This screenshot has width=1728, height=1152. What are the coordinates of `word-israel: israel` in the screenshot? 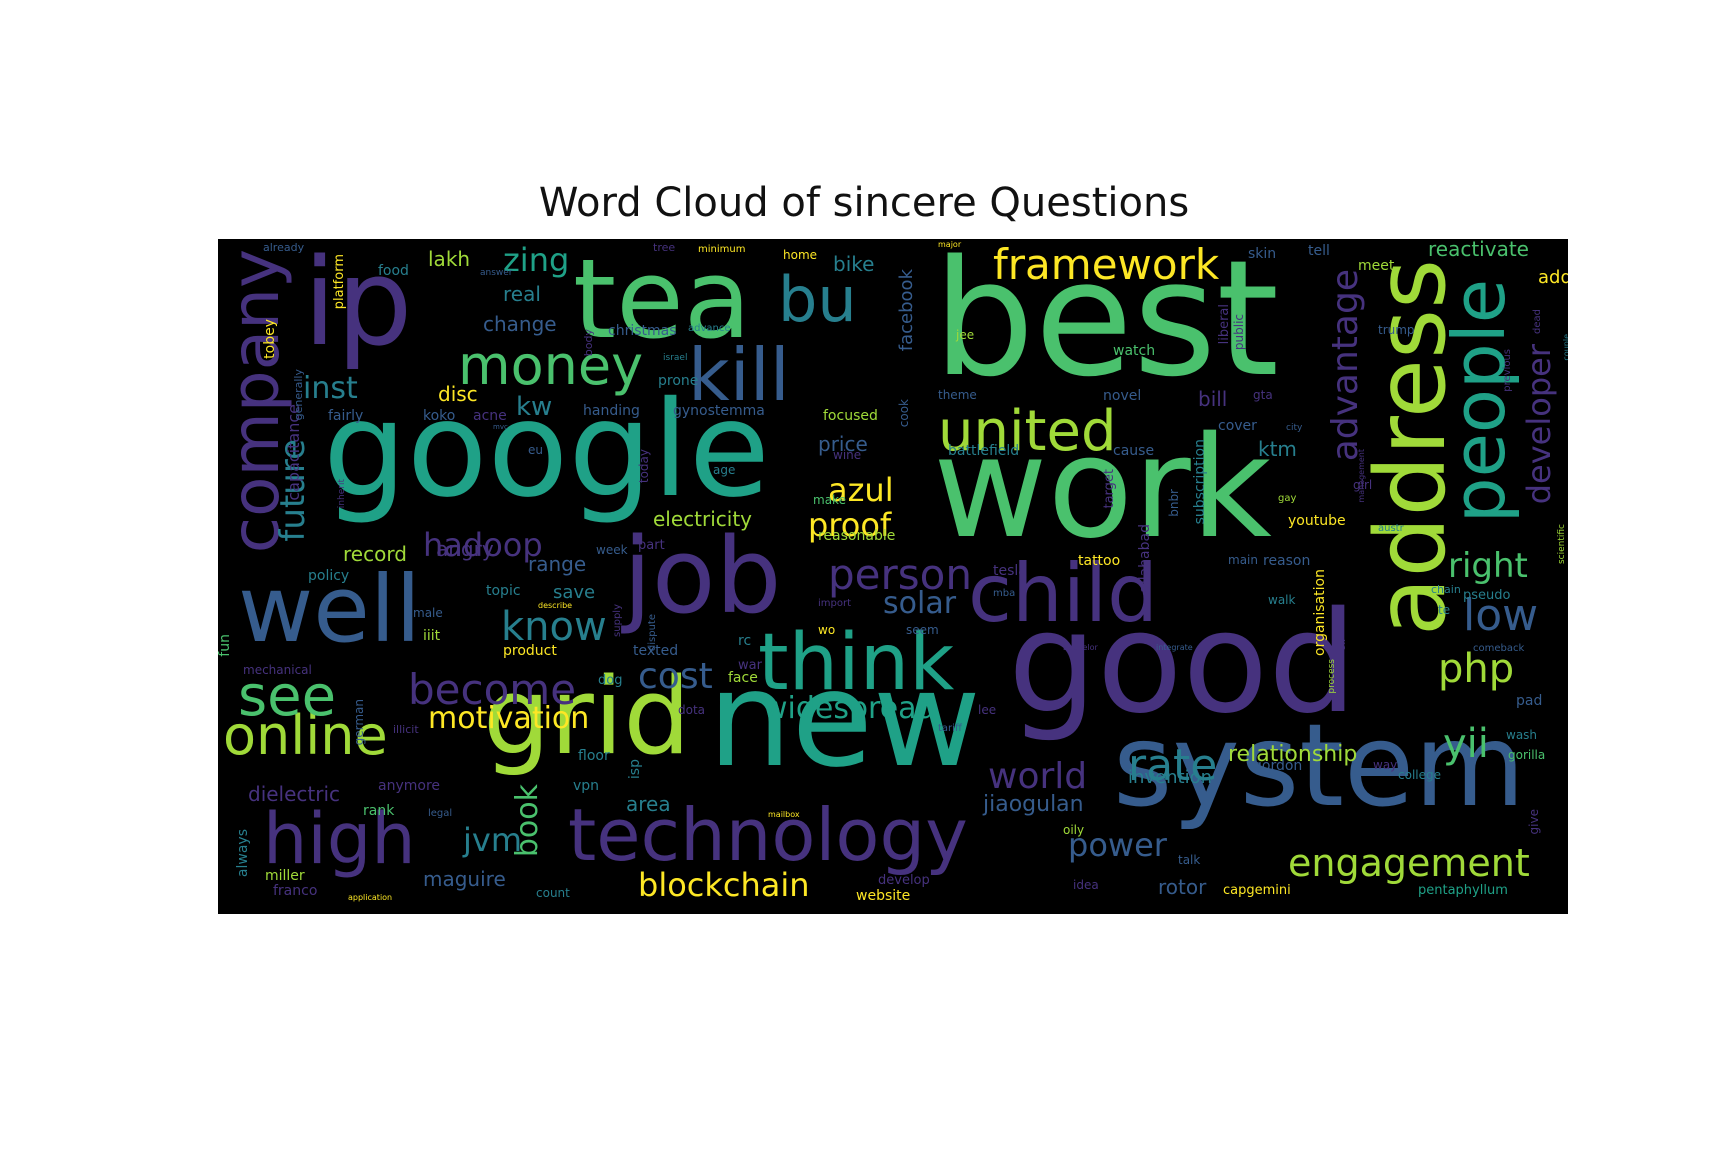 It's located at (675, 358).